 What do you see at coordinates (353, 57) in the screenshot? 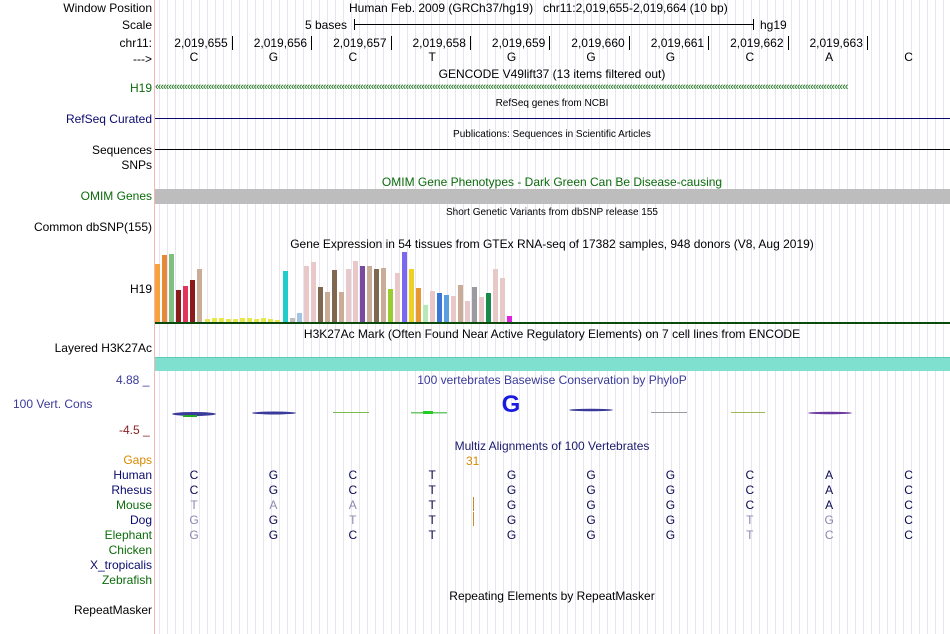
I see `reference-base: C` at bounding box center [353, 57].